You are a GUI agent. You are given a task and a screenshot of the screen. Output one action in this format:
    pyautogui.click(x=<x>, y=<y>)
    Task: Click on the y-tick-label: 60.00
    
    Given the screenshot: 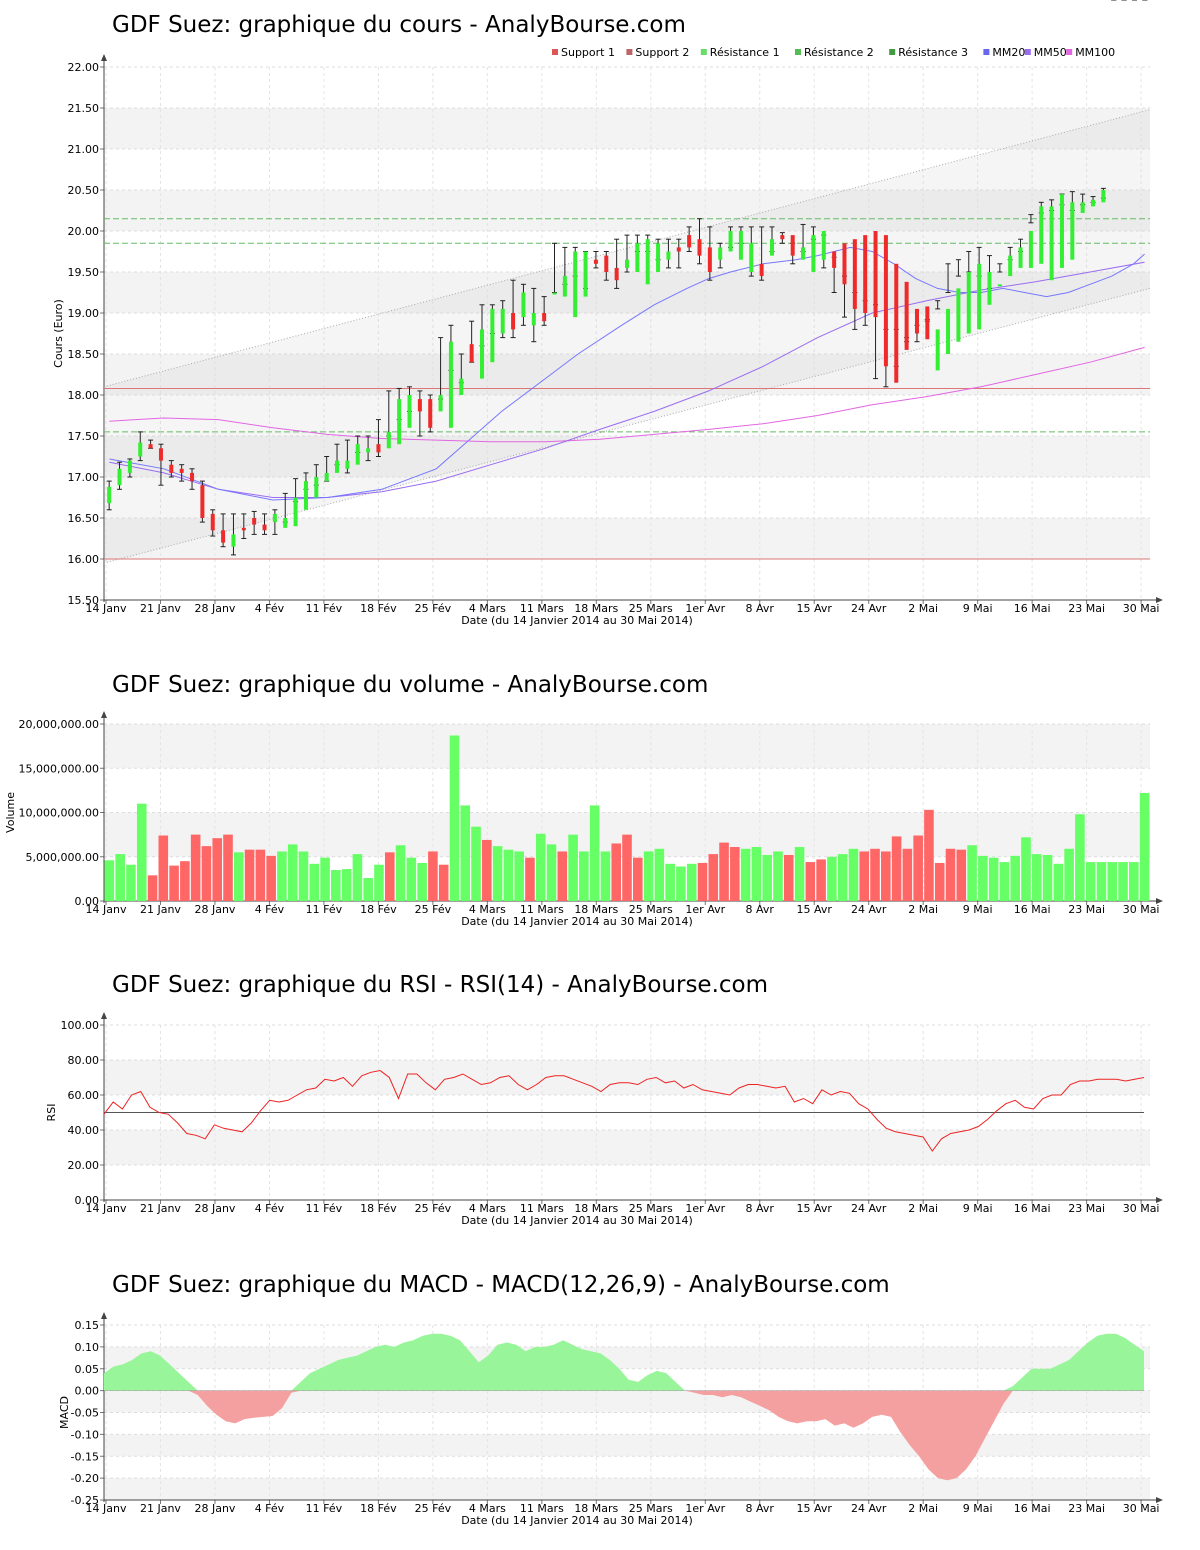 What is the action you would take?
    pyautogui.click(x=84, y=1095)
    